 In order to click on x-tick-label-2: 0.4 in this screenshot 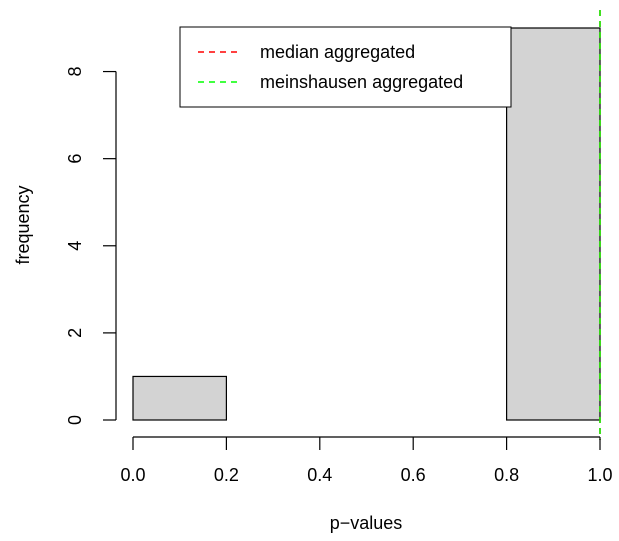, I will do `click(319, 475)`.